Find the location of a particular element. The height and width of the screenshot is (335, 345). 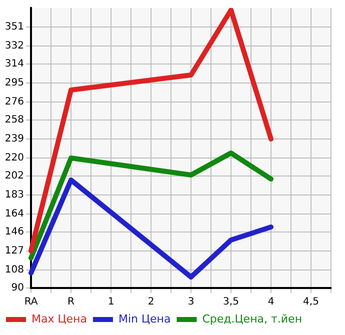

x-tick-label: RA is located at coordinates (31, 302).